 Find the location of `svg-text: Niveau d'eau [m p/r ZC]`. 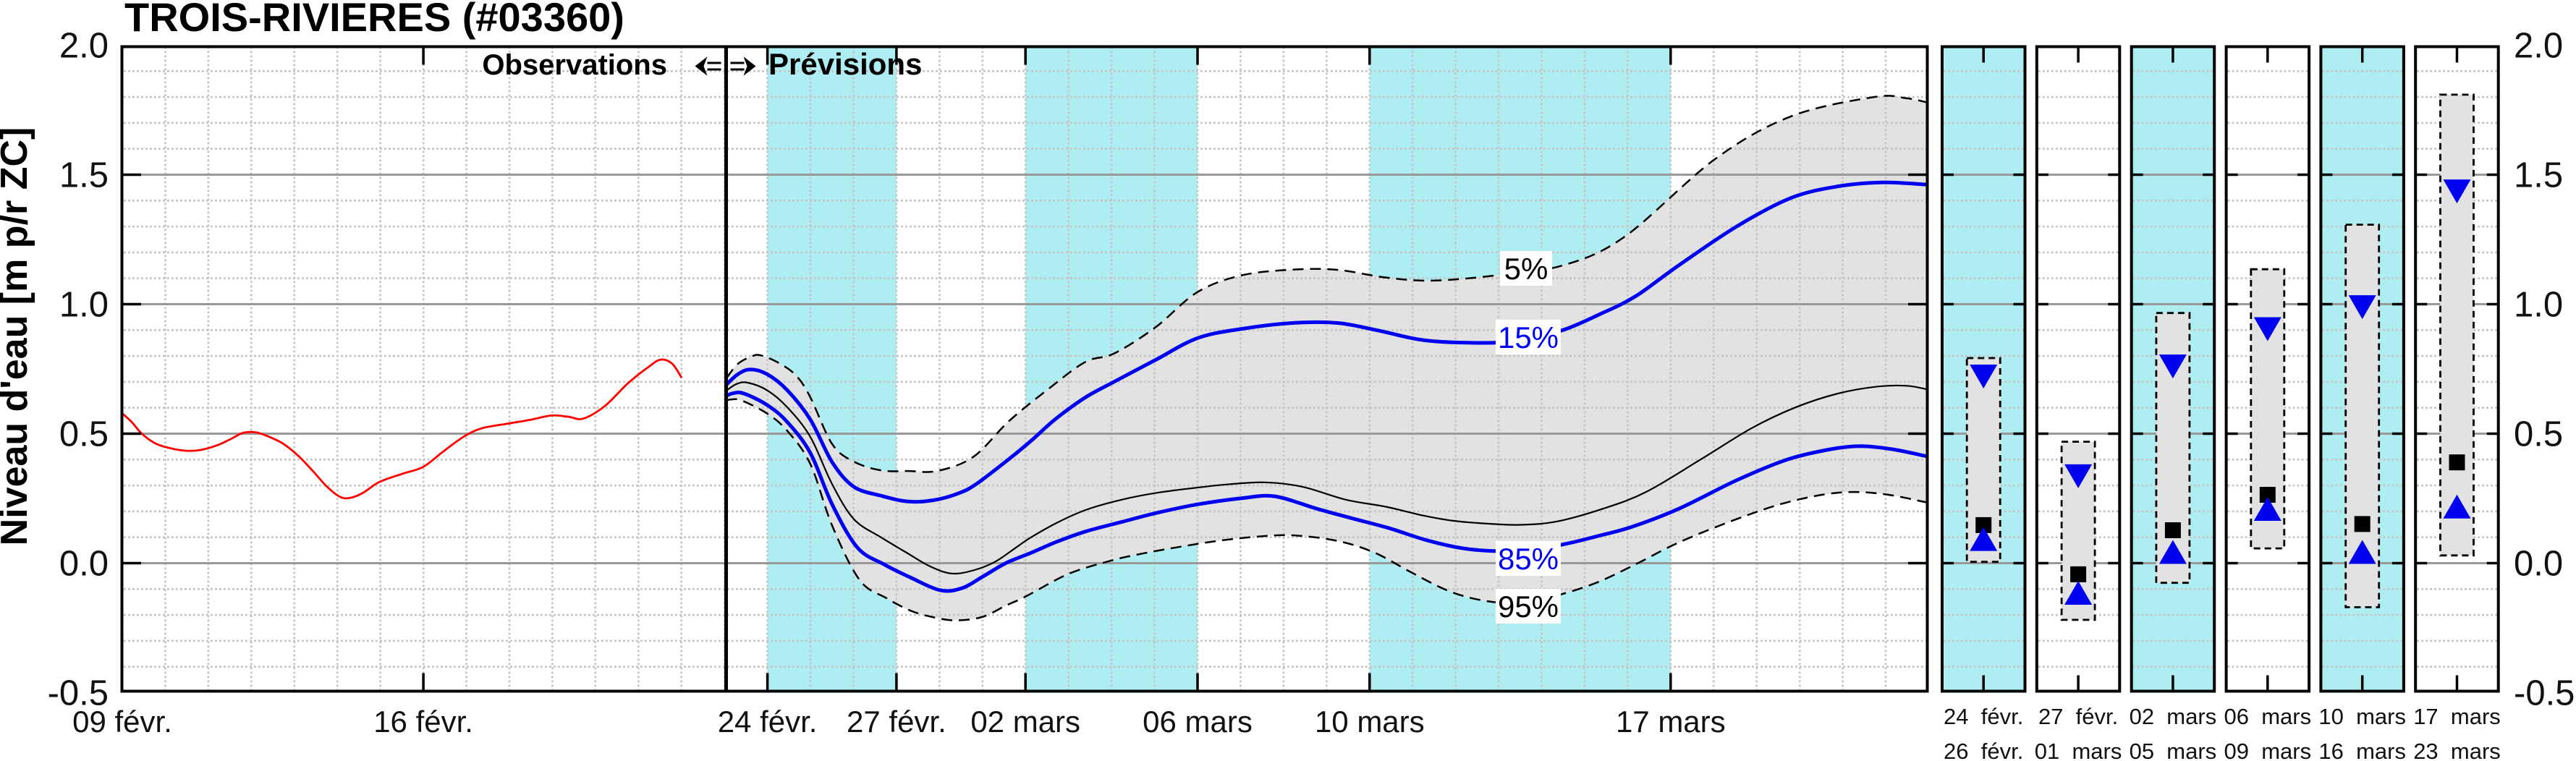

svg-text: Niveau d'eau [m p/r ZC] is located at coordinates (17, 336).